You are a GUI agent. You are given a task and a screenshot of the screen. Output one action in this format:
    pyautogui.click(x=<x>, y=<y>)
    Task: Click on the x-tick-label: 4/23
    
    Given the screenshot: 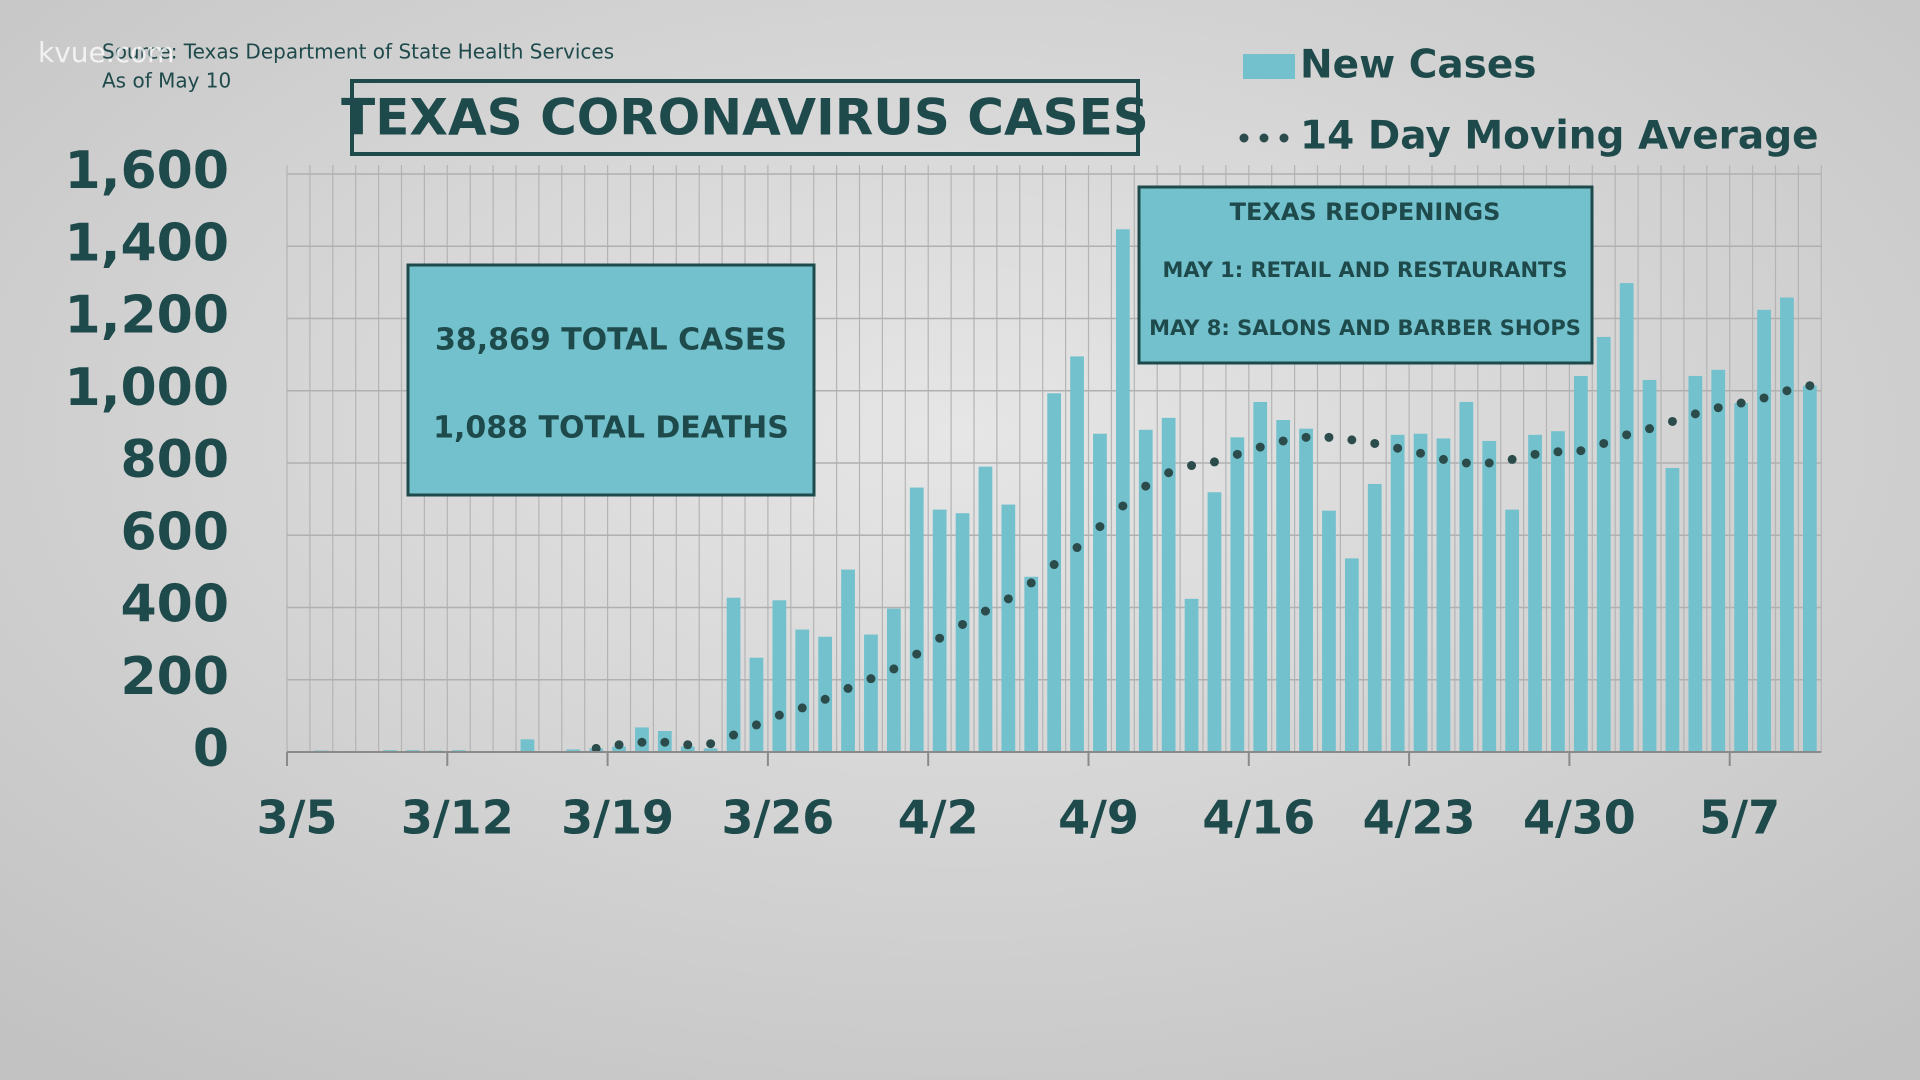 What is the action you would take?
    pyautogui.click(x=1419, y=818)
    